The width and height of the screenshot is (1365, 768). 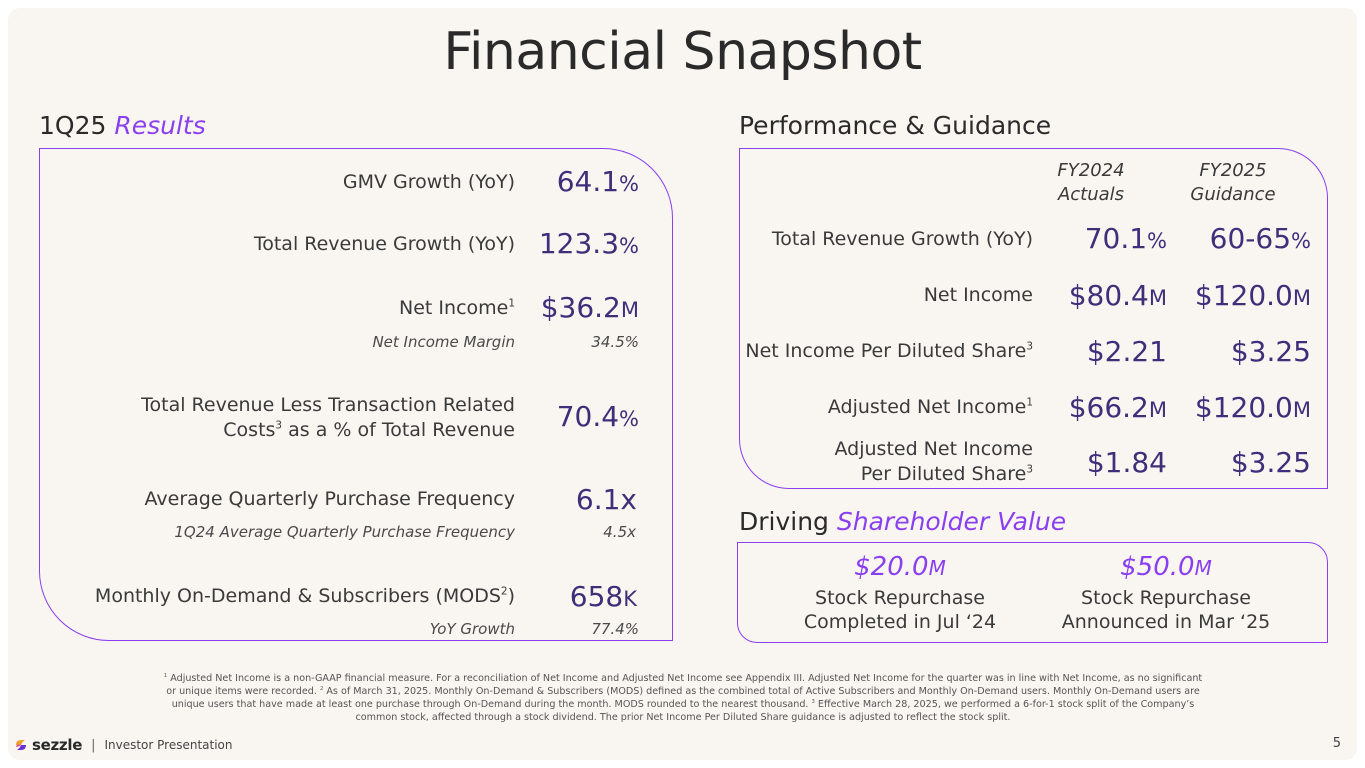 What do you see at coordinates (384, 244) in the screenshot?
I see `row-label: Total Revenue Growth (YoY)` at bounding box center [384, 244].